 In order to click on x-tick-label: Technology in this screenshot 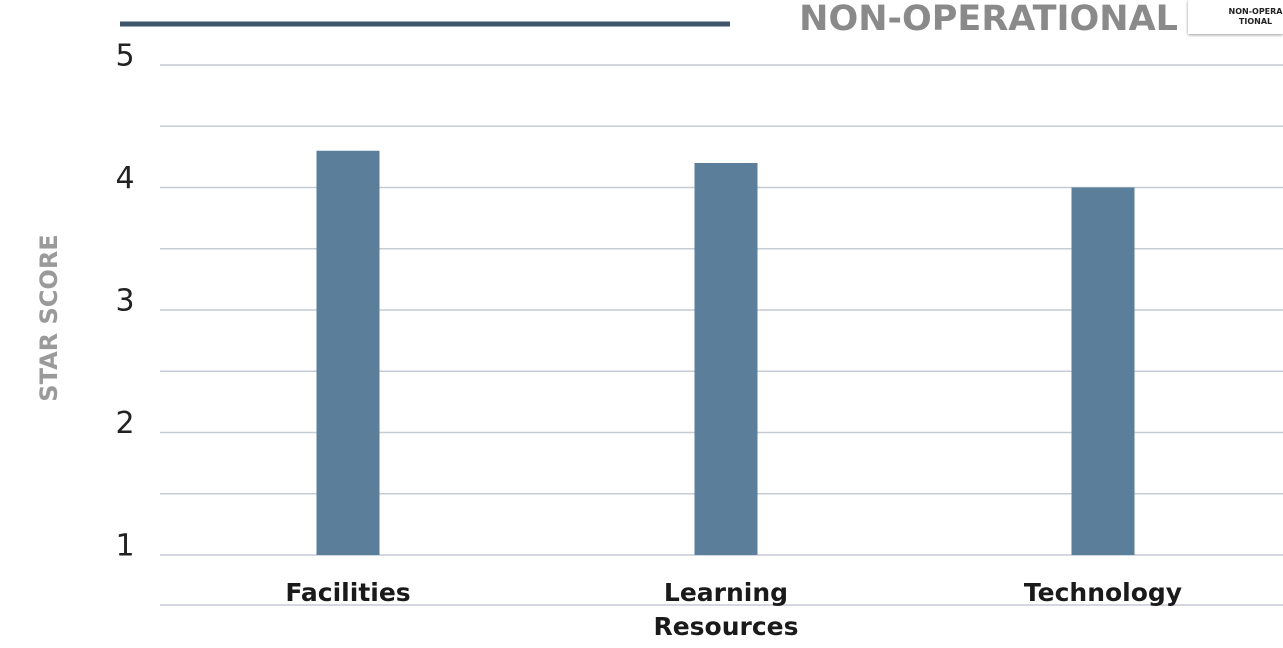, I will do `click(1103, 592)`.